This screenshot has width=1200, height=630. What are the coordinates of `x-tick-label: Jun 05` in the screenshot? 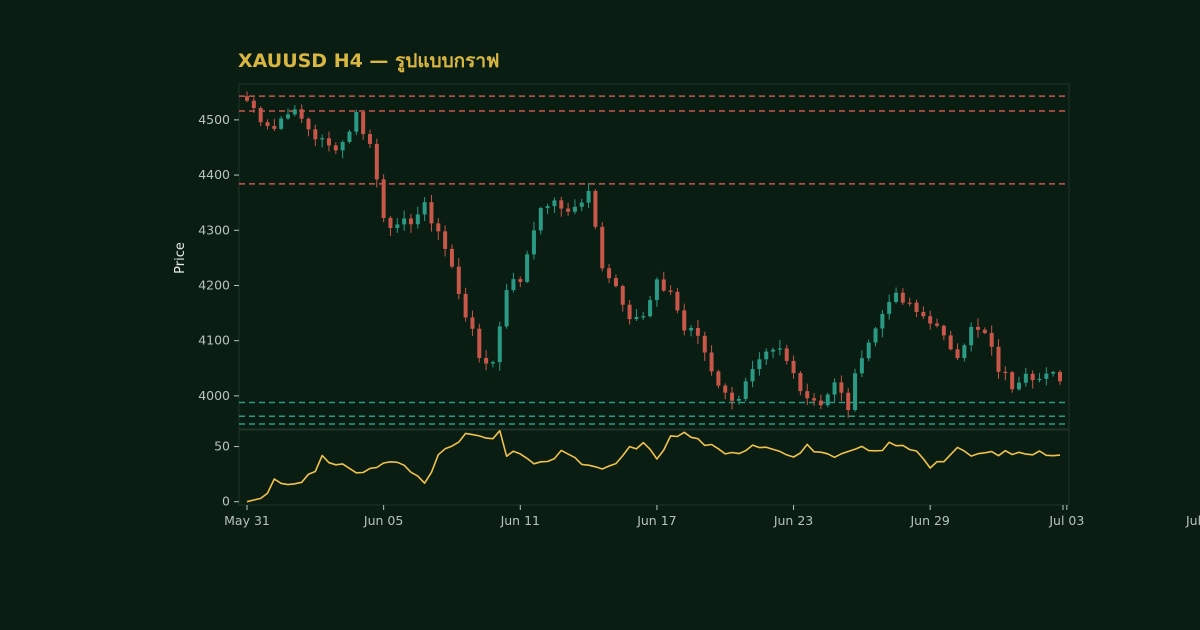 It's located at (383, 520).